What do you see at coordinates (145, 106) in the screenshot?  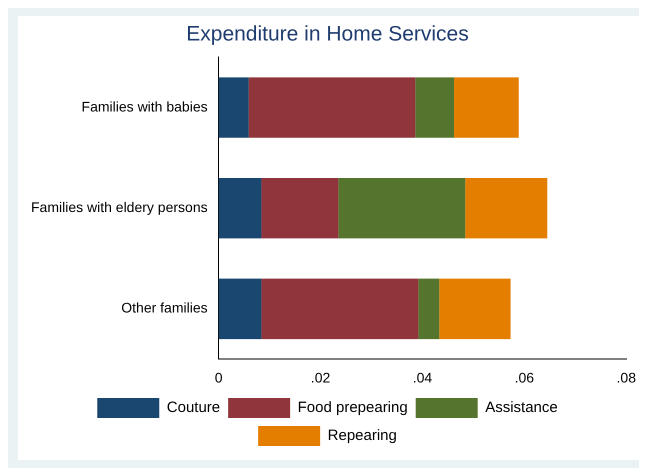 I see `y-tick-label: Families with babies` at bounding box center [145, 106].